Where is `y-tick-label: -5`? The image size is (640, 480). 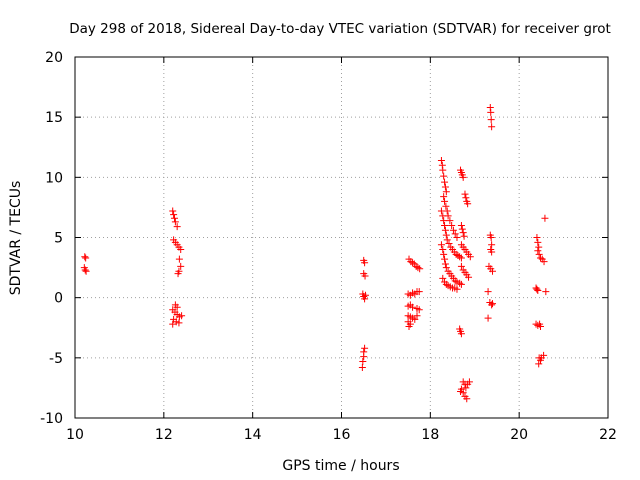 y-tick-label: -5 is located at coordinates (56, 359).